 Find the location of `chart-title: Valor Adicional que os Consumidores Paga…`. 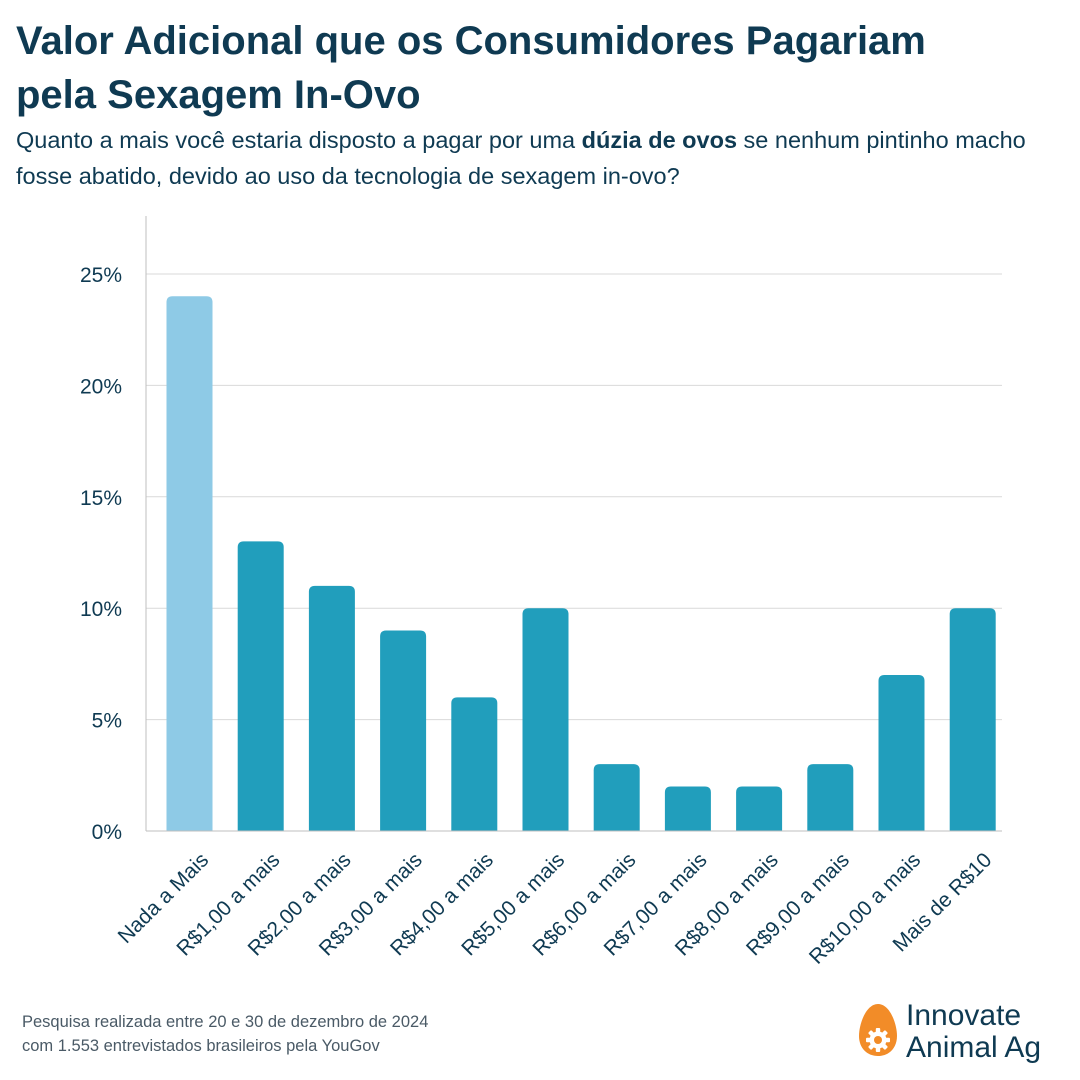

chart-title: Valor Adicional que os Consumidores Paga… is located at coordinates (536, 68).